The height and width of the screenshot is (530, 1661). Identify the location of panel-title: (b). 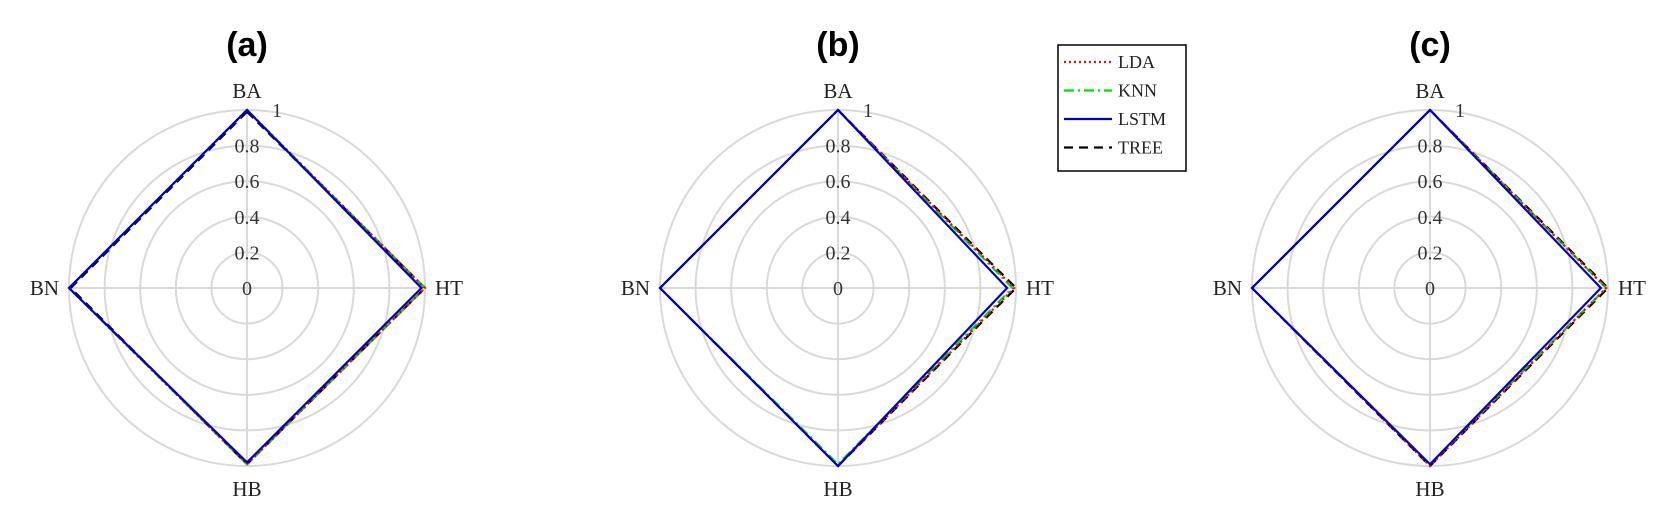
(837, 45).